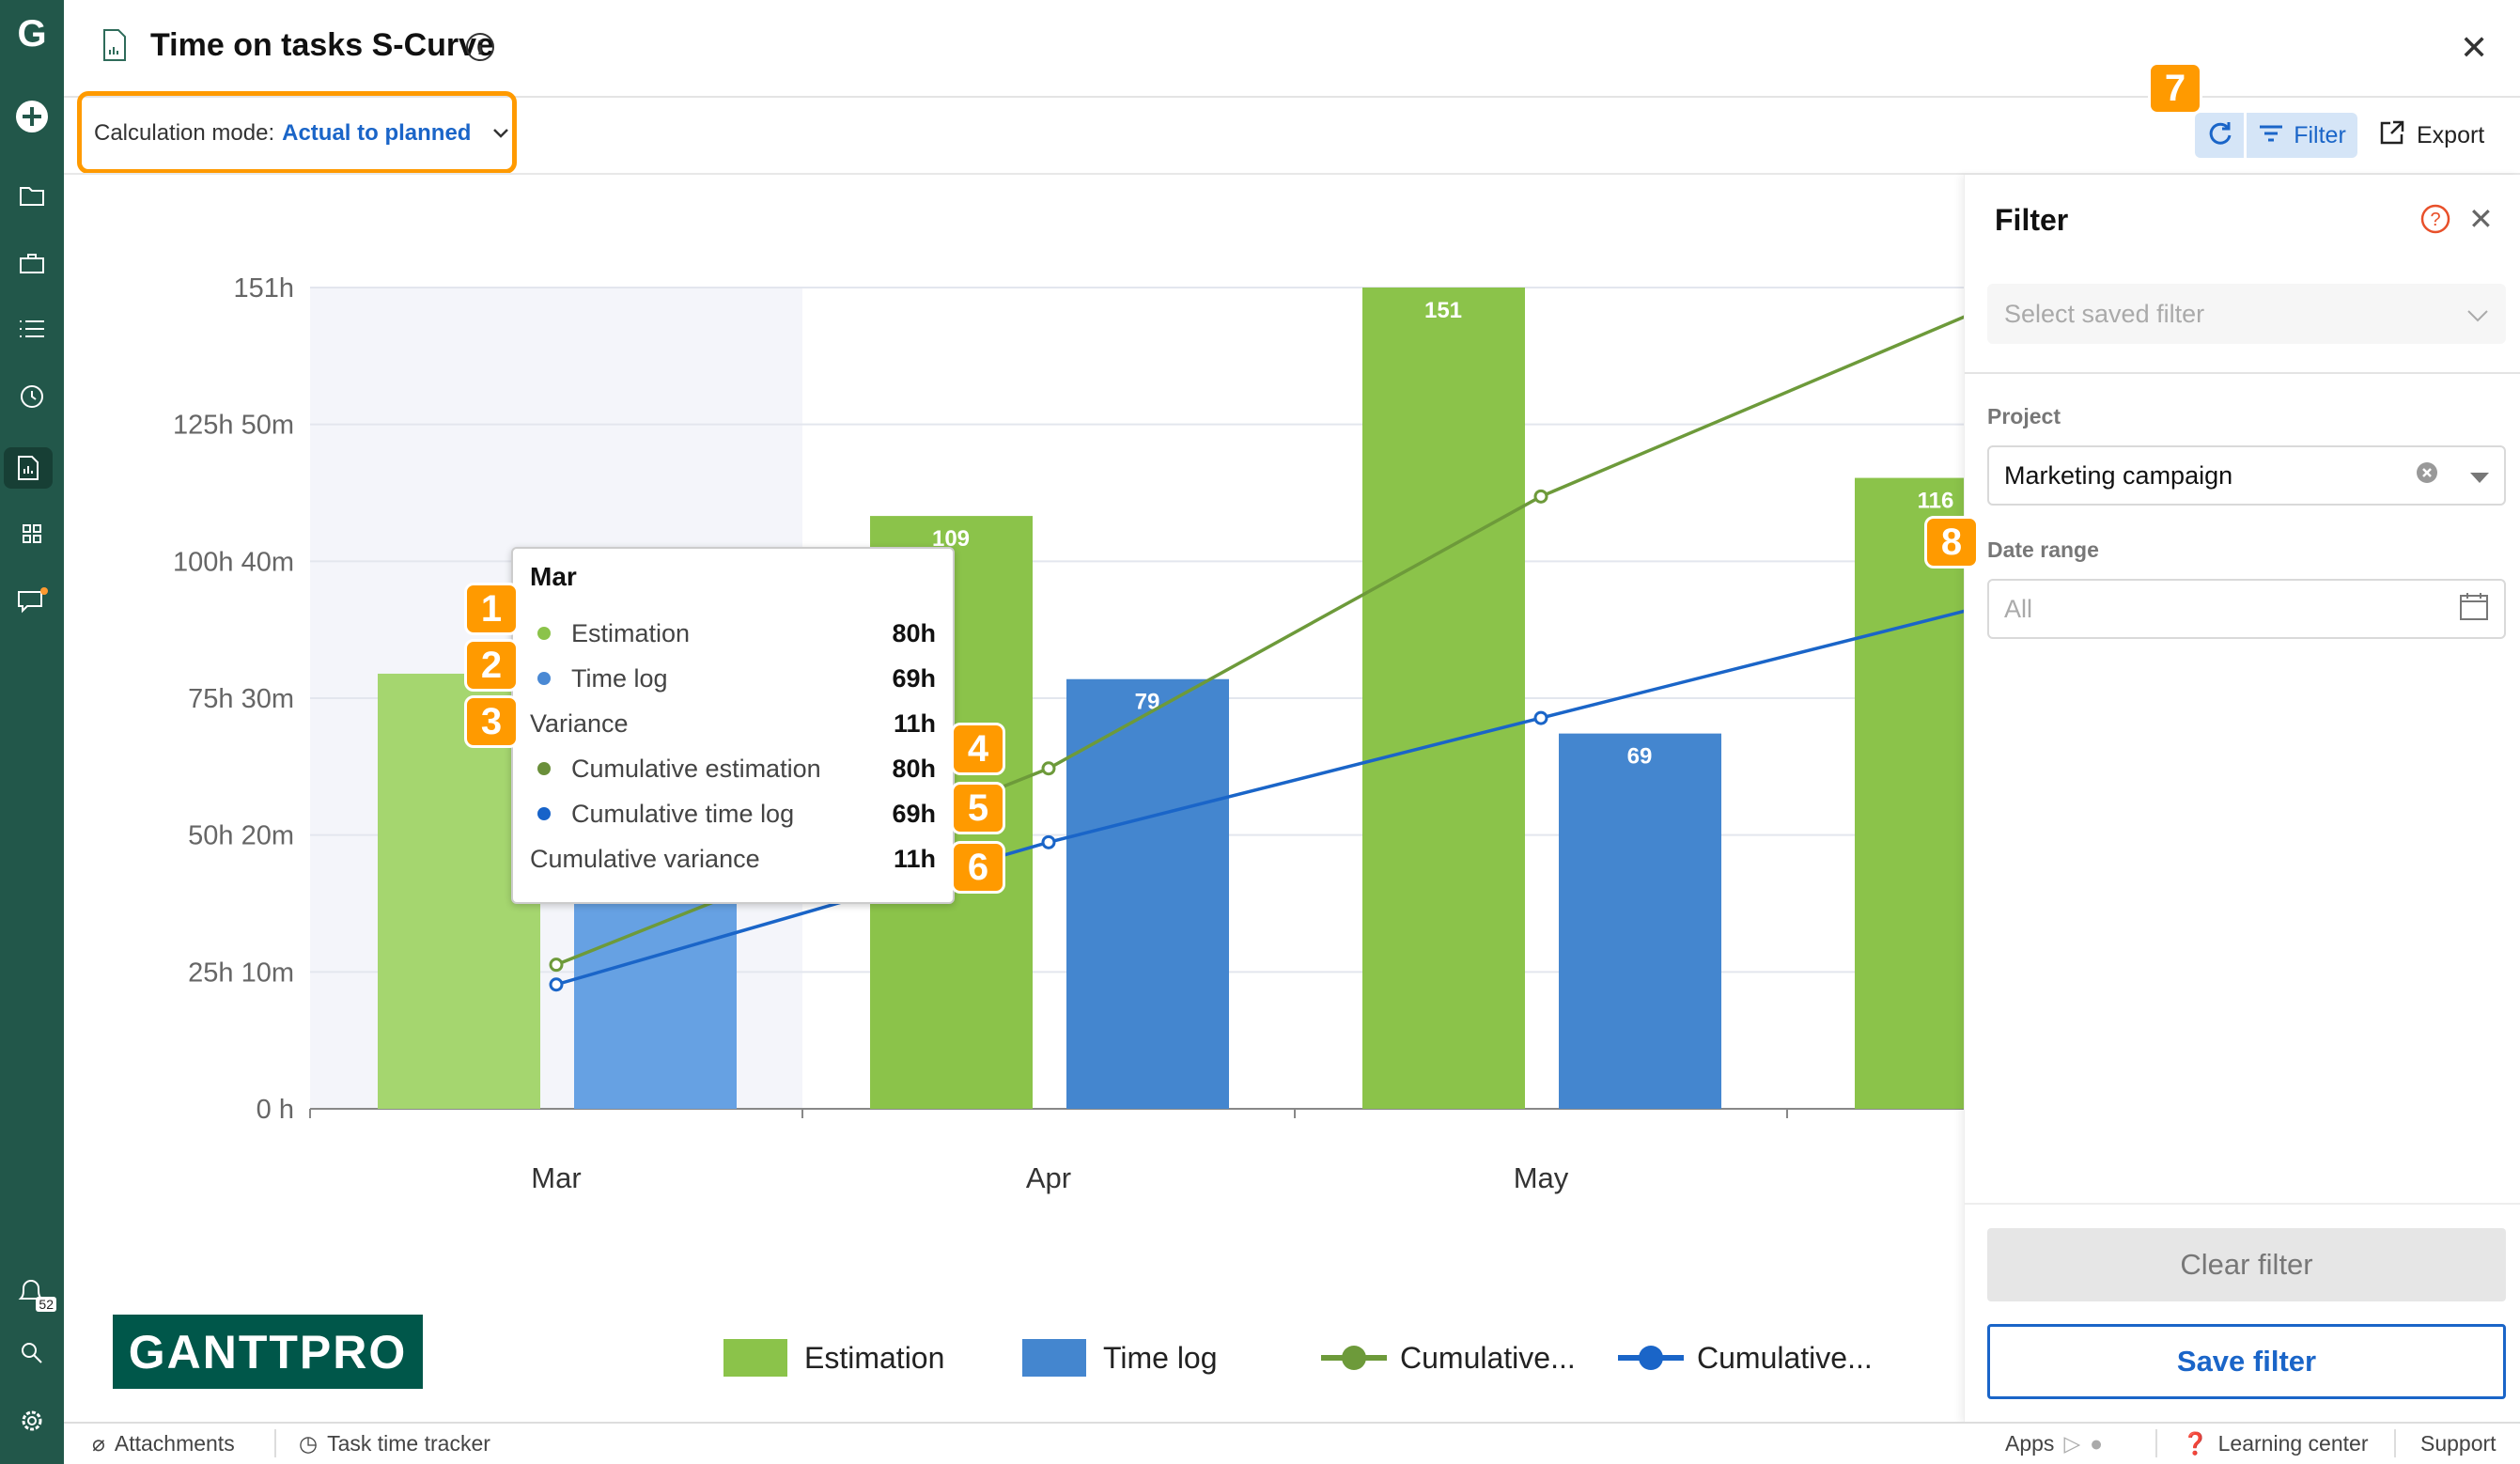 The width and height of the screenshot is (2520, 1464). I want to click on legend-estimation: Estimation, so click(833, 1358).